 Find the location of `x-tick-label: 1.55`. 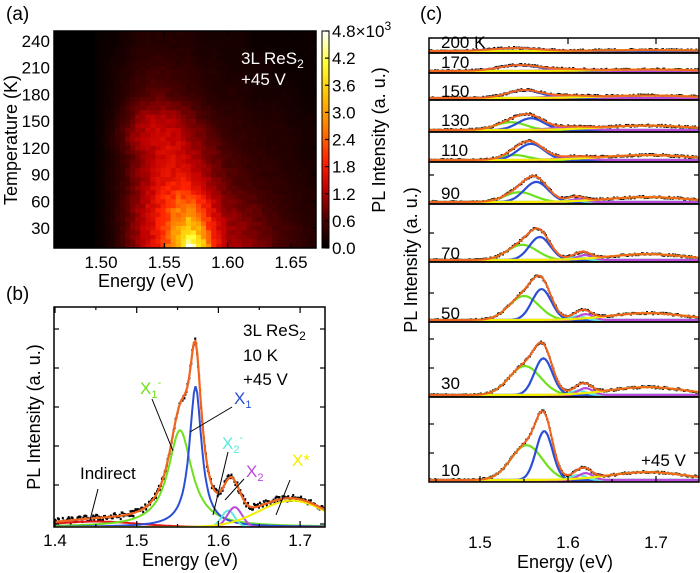

x-tick-label: 1.55 is located at coordinates (164, 262).